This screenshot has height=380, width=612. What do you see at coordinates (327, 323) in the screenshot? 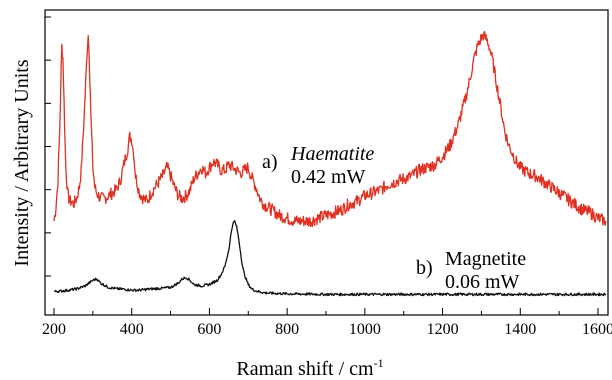
I see `x-axis-ticks: 200 400 600 800 1000 1200 1400 1600` at bounding box center [327, 323].